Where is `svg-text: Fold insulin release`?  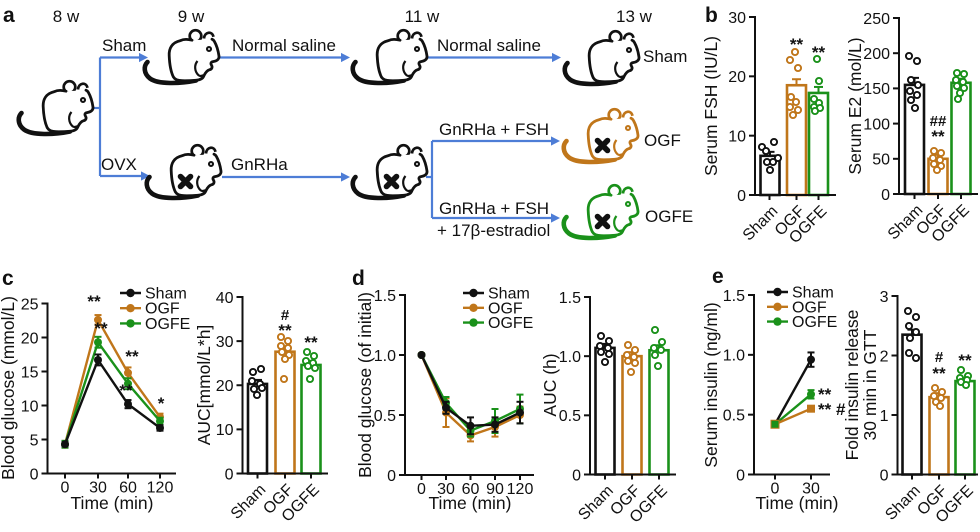 svg-text: Fold insulin release is located at coordinates (852, 385).